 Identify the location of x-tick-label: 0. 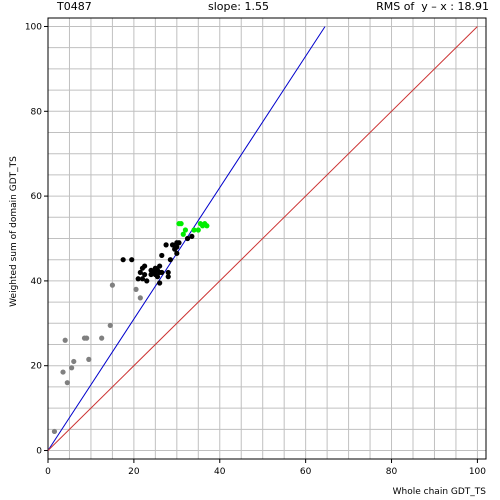
(48, 472).